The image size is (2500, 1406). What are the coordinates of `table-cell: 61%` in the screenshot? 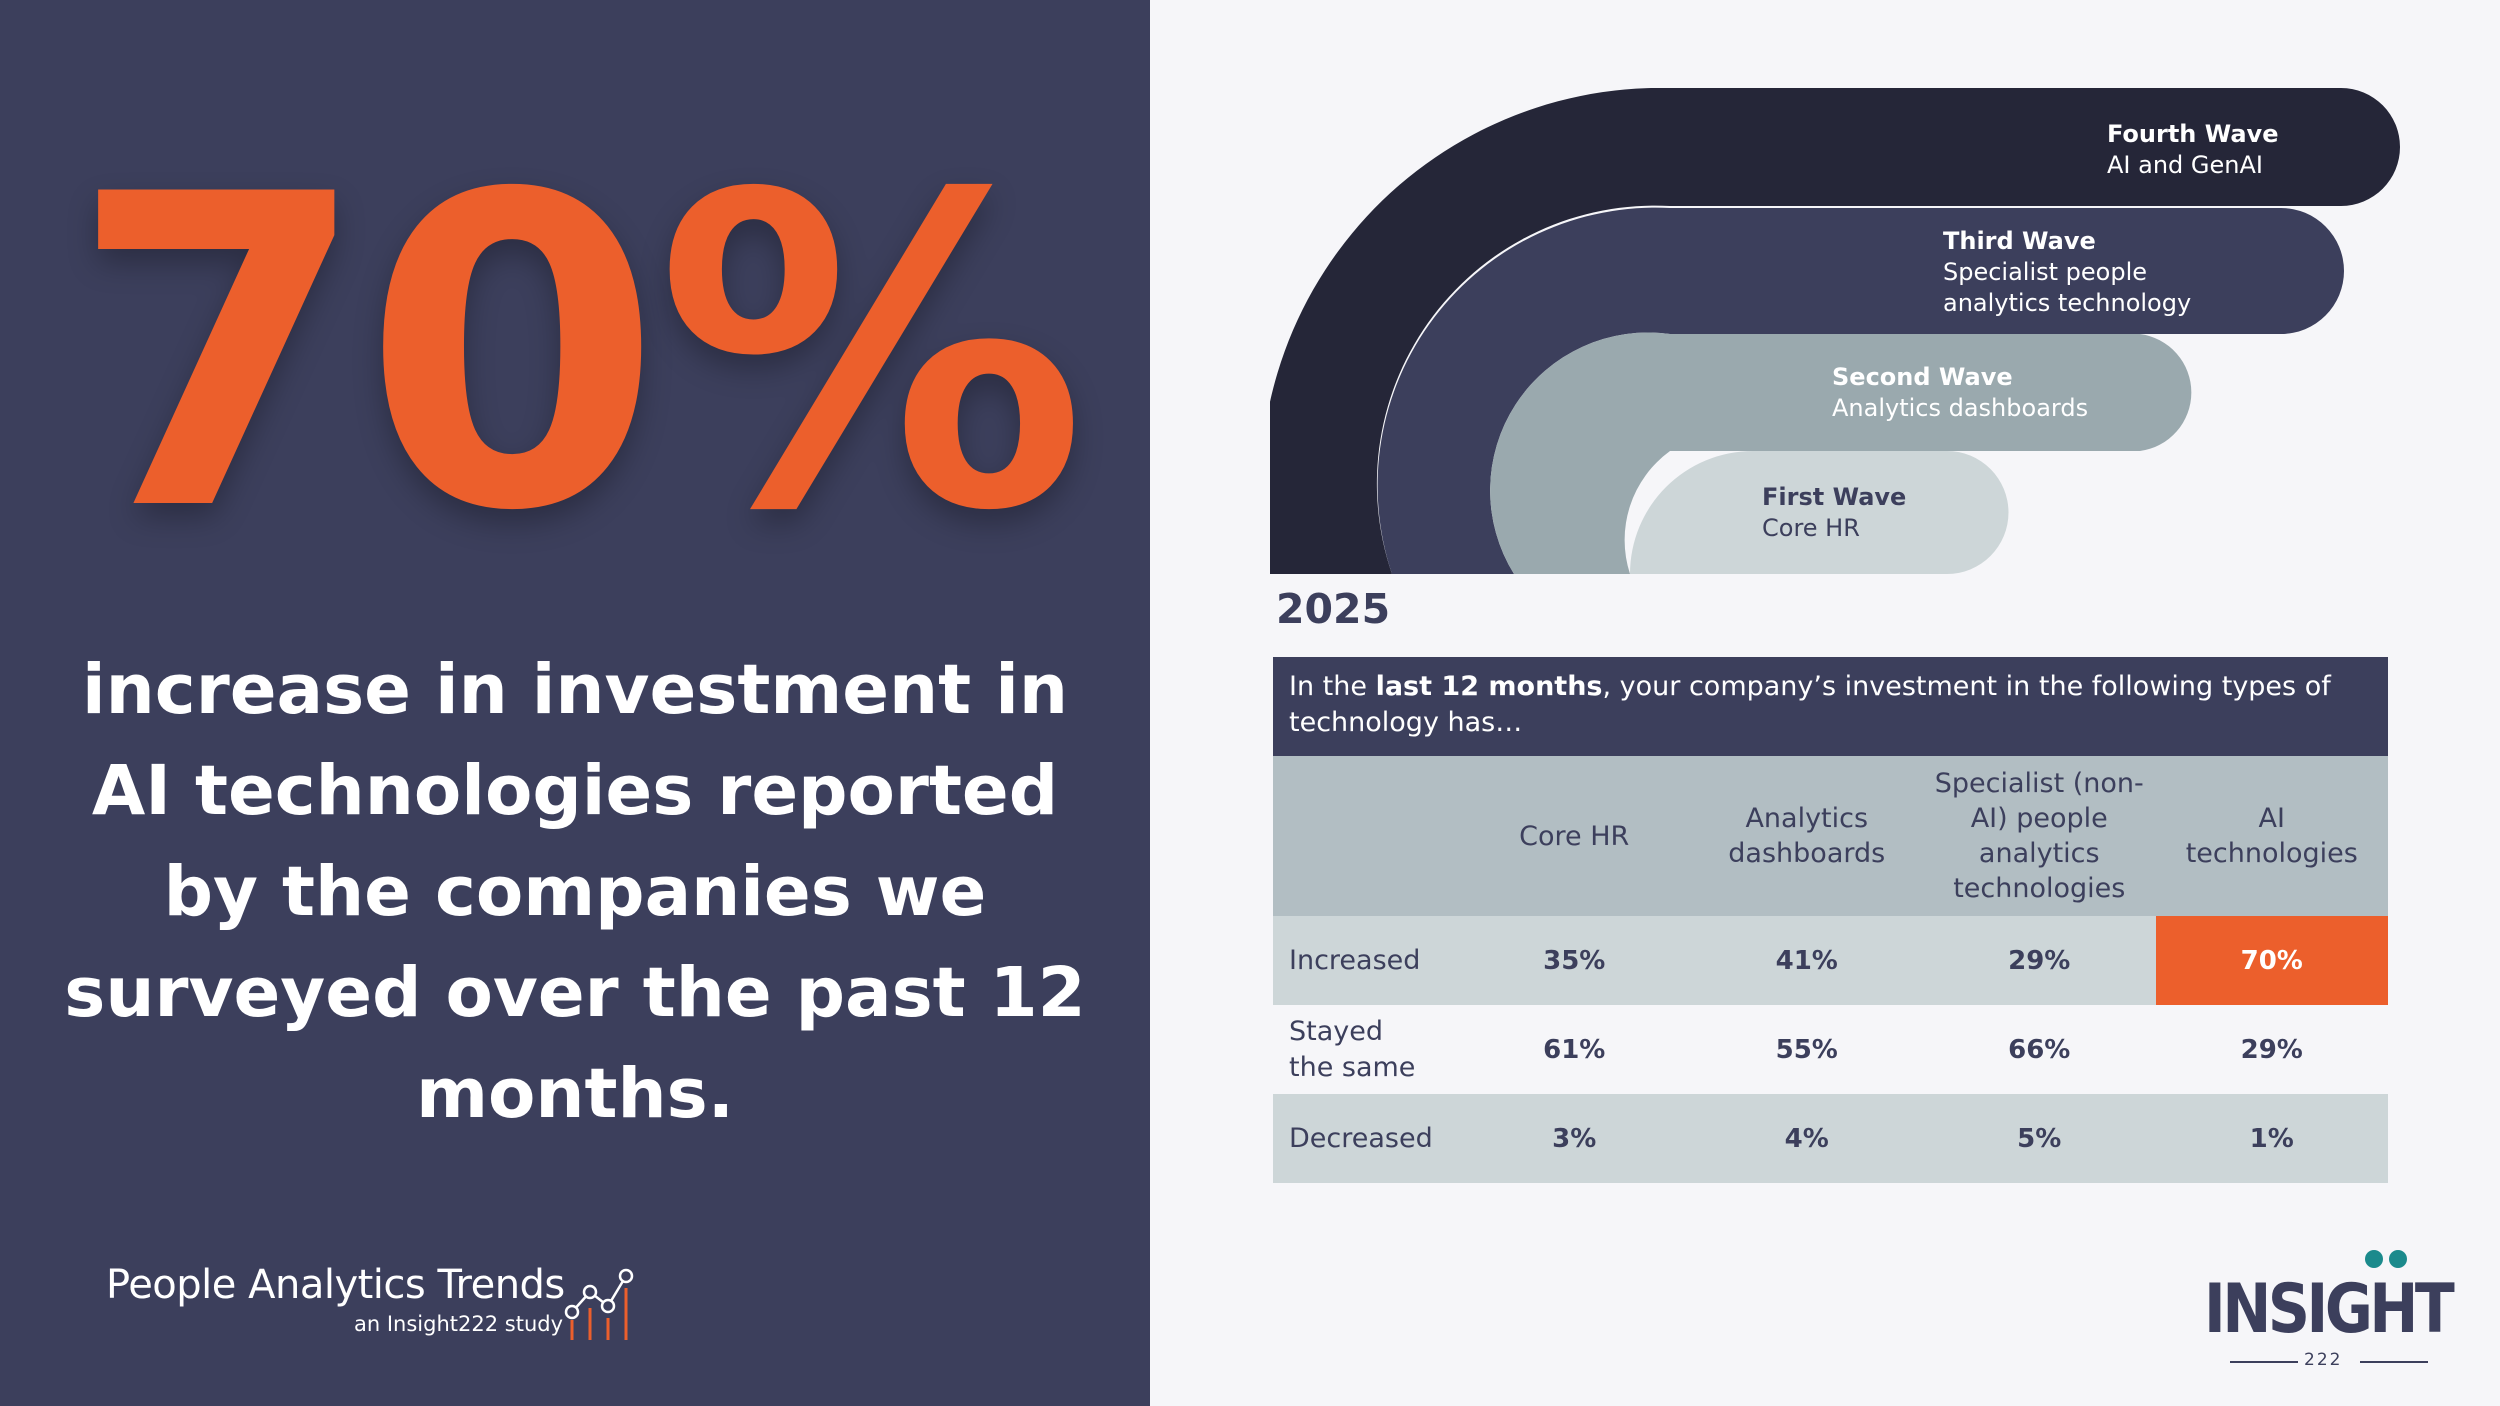 It's located at (1574, 1049).